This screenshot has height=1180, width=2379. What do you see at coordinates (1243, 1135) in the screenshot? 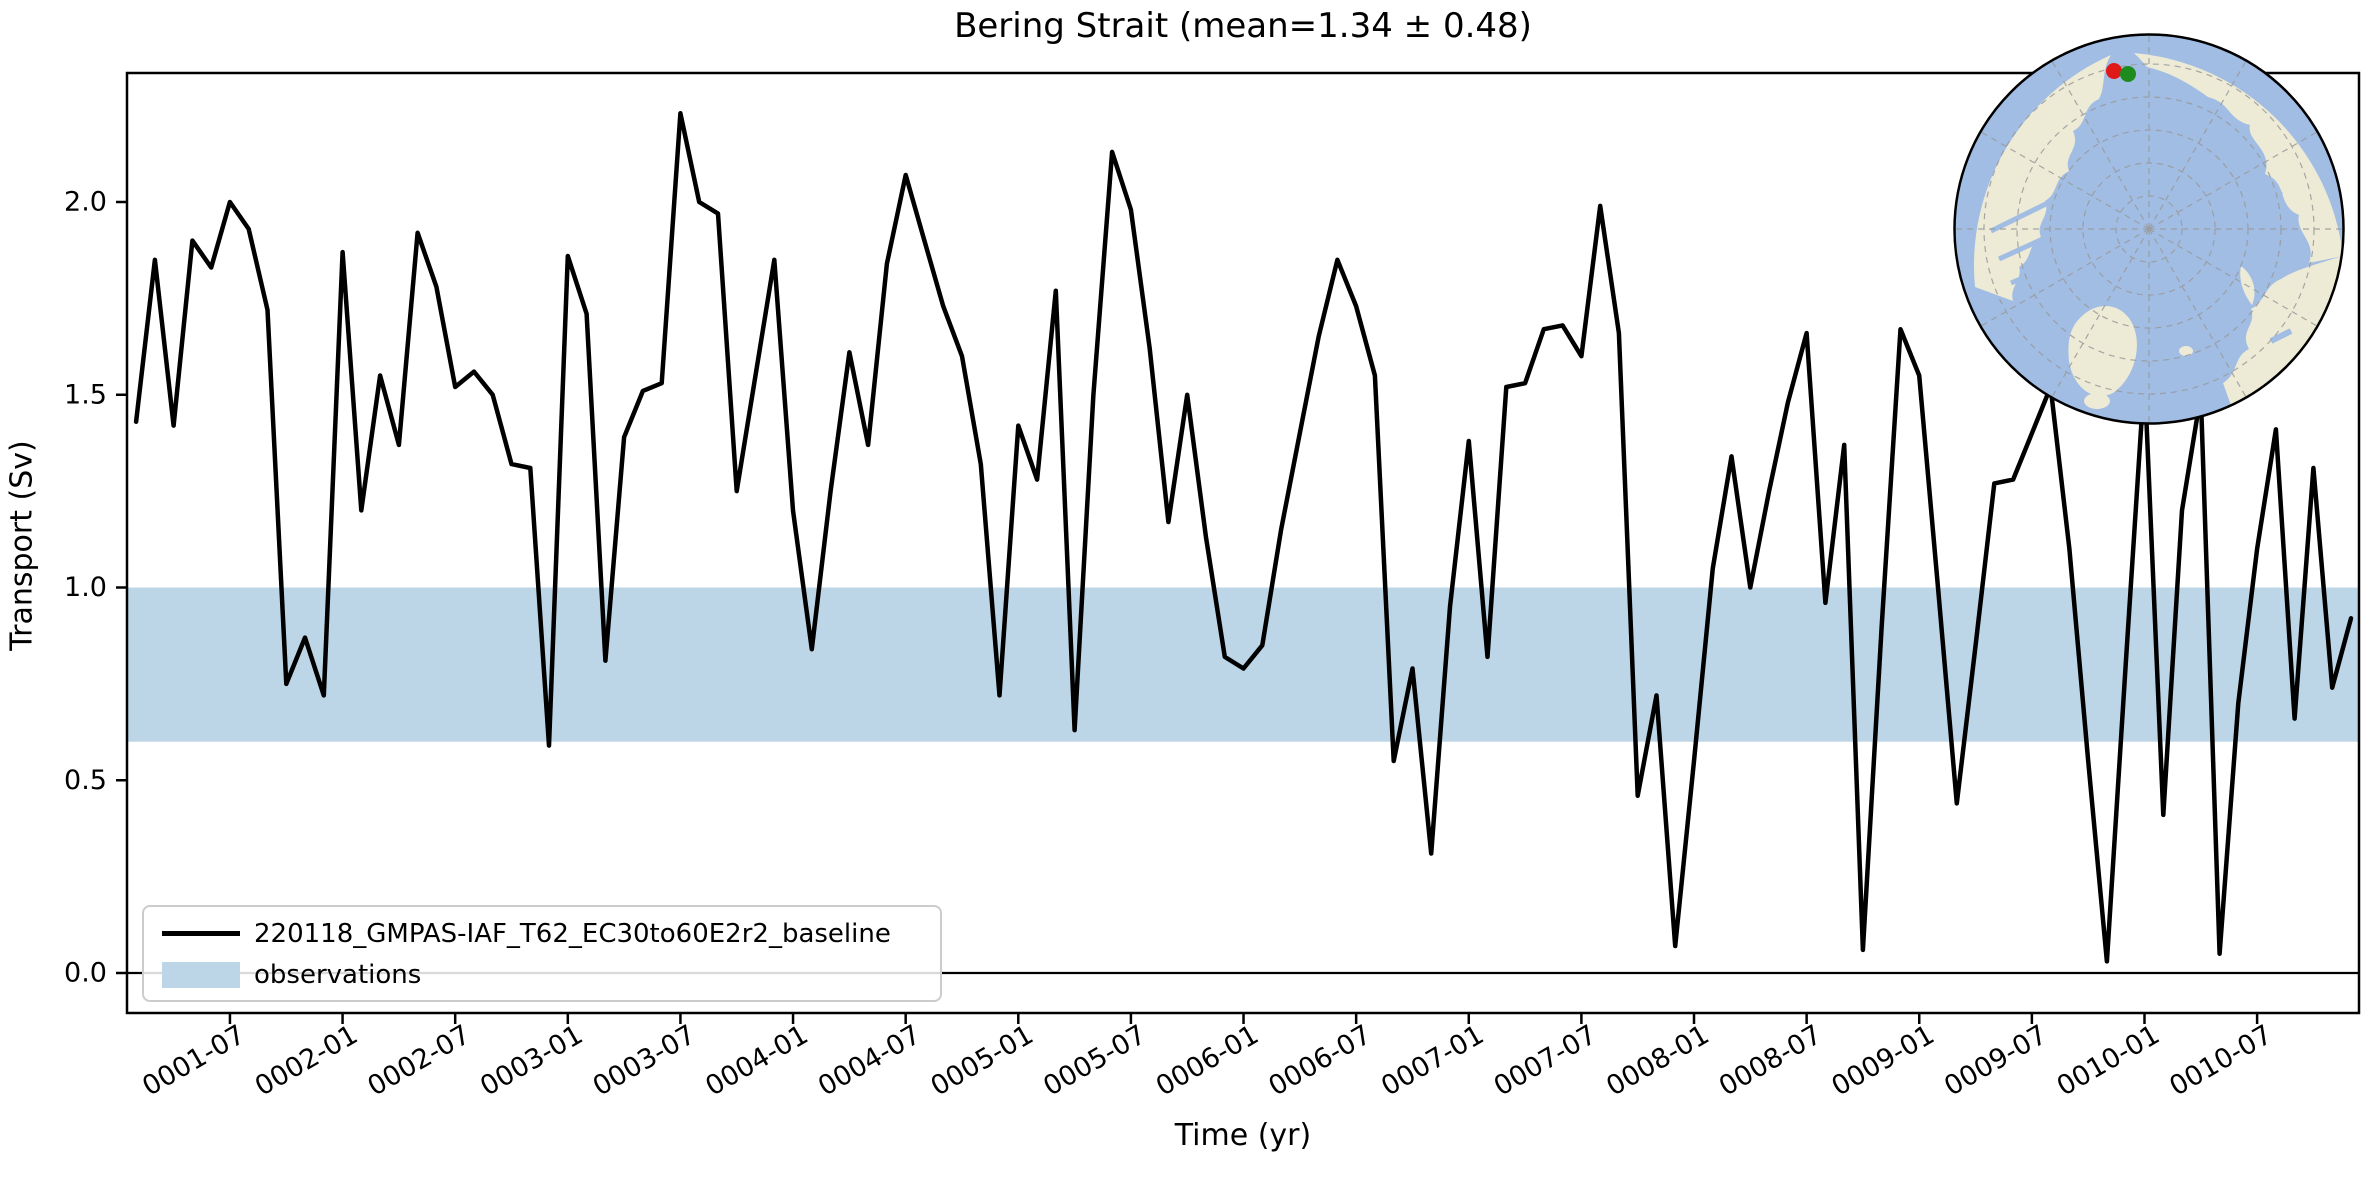
I see `x-axis-label: Time (yr)` at bounding box center [1243, 1135].